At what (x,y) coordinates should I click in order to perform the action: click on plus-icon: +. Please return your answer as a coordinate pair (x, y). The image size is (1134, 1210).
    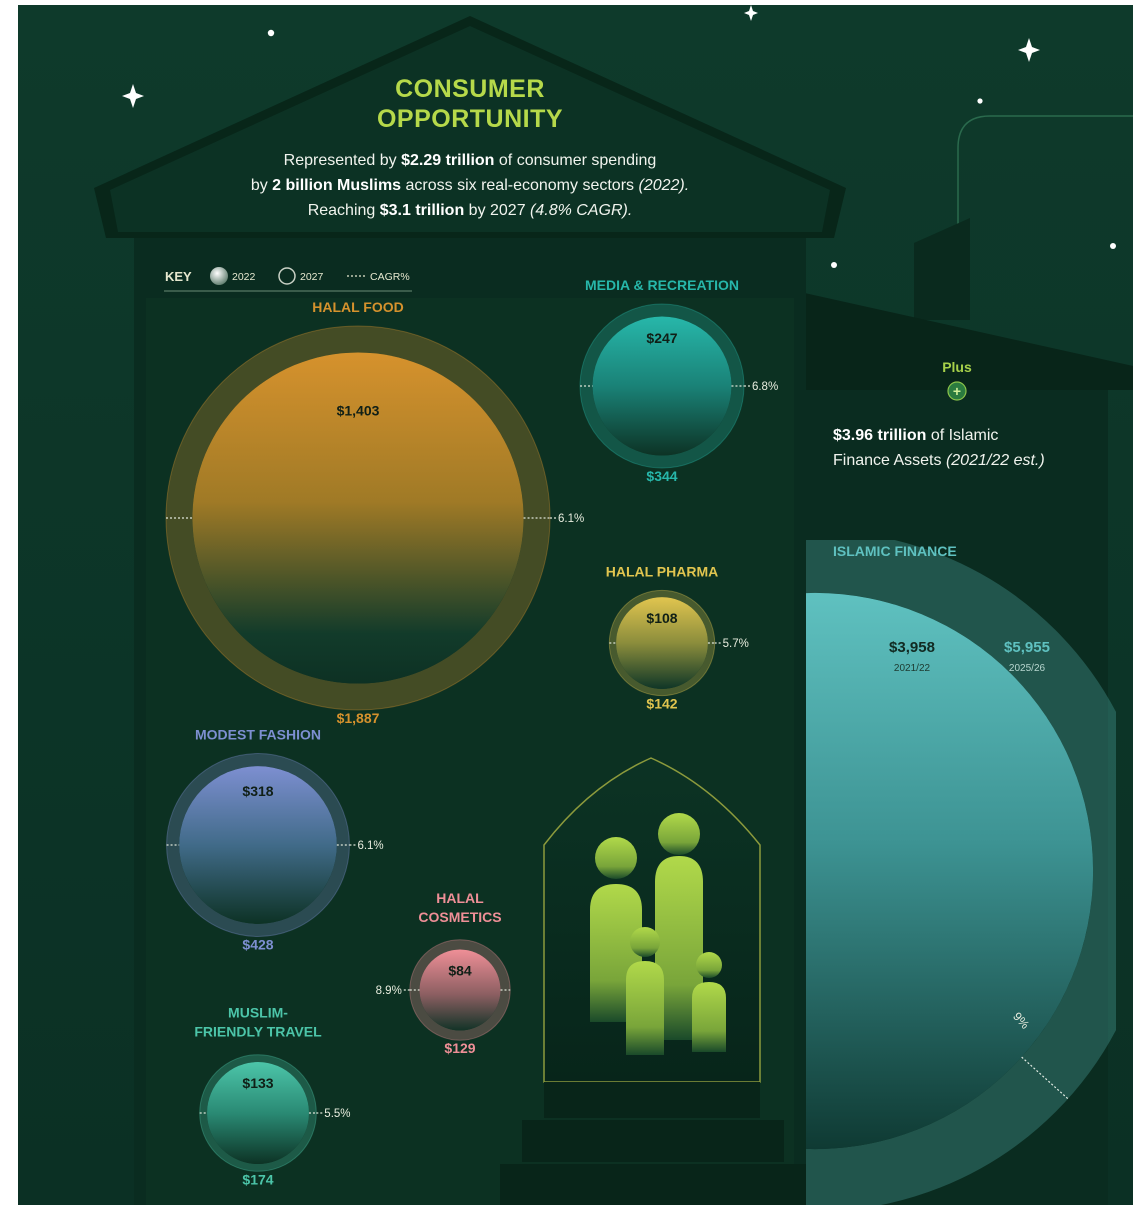
    Looking at the image, I should click on (957, 391).